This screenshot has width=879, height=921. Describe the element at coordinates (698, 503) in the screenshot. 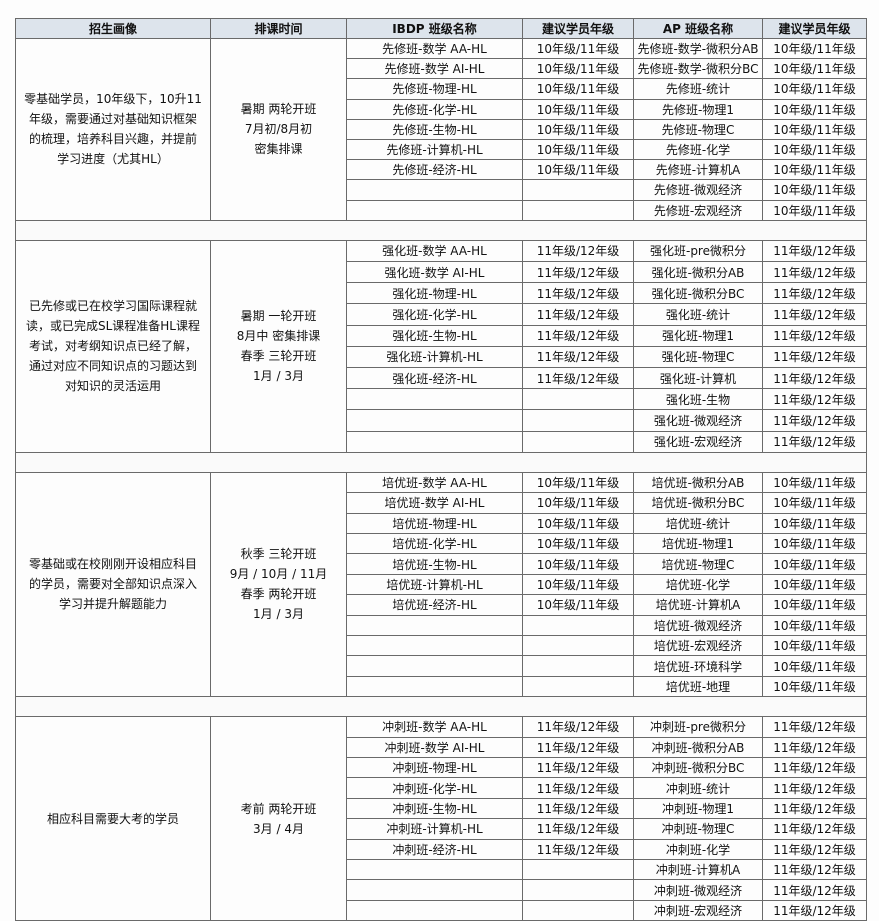

I see `ap-name: 培优班-微积分BC` at that location.